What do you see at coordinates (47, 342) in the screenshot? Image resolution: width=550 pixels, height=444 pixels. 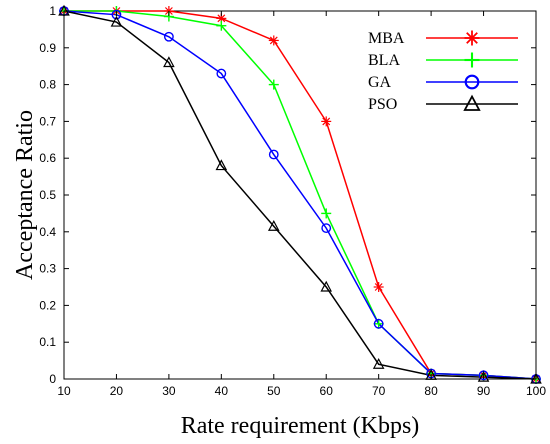 I see `y-tick-label: 0.1` at bounding box center [47, 342].